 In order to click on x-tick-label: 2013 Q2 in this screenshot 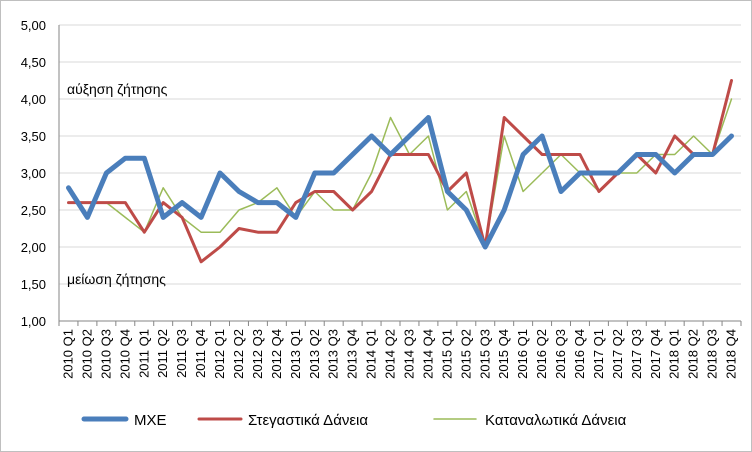, I will do `click(314, 354)`.